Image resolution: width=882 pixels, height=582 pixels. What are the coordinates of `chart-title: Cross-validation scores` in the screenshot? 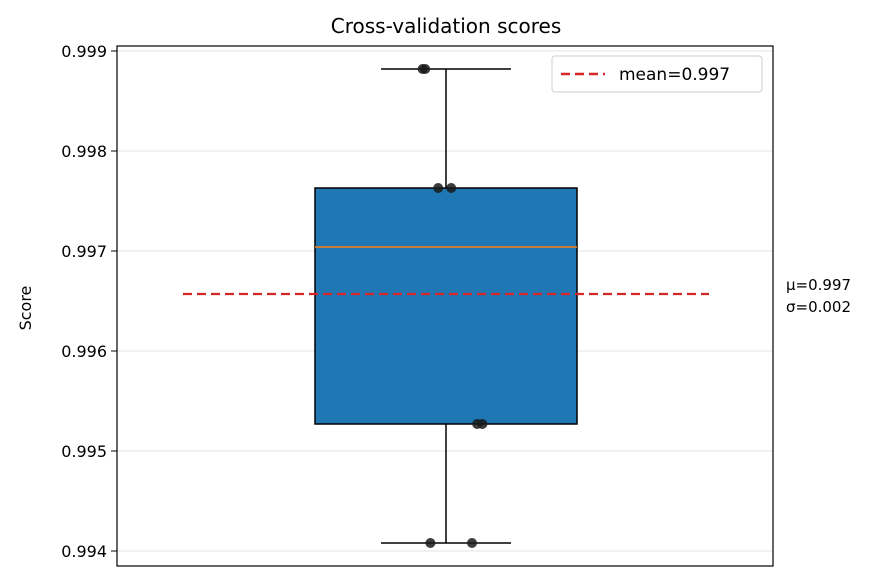 It's located at (446, 26).